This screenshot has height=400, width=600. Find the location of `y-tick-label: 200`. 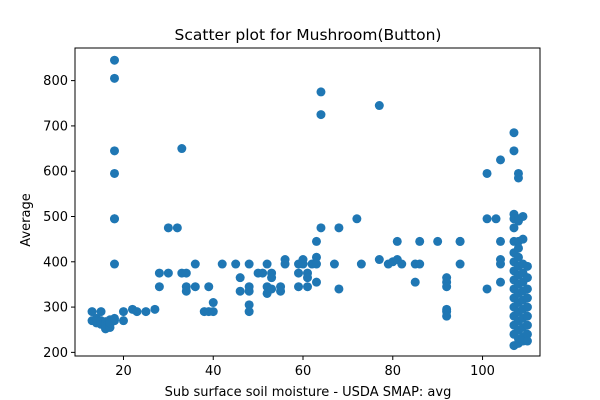

y-tick-label: 200 is located at coordinates (55, 353).